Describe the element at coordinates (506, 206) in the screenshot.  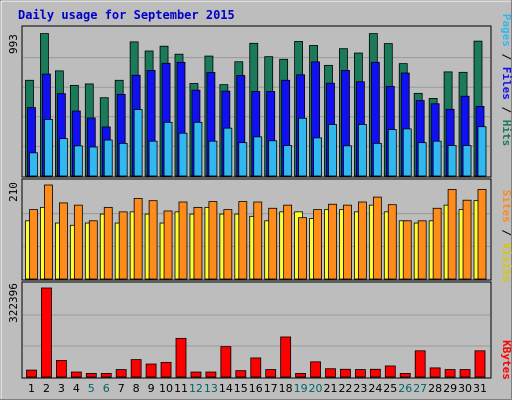
I see `legend-sites: Sites` at that location.